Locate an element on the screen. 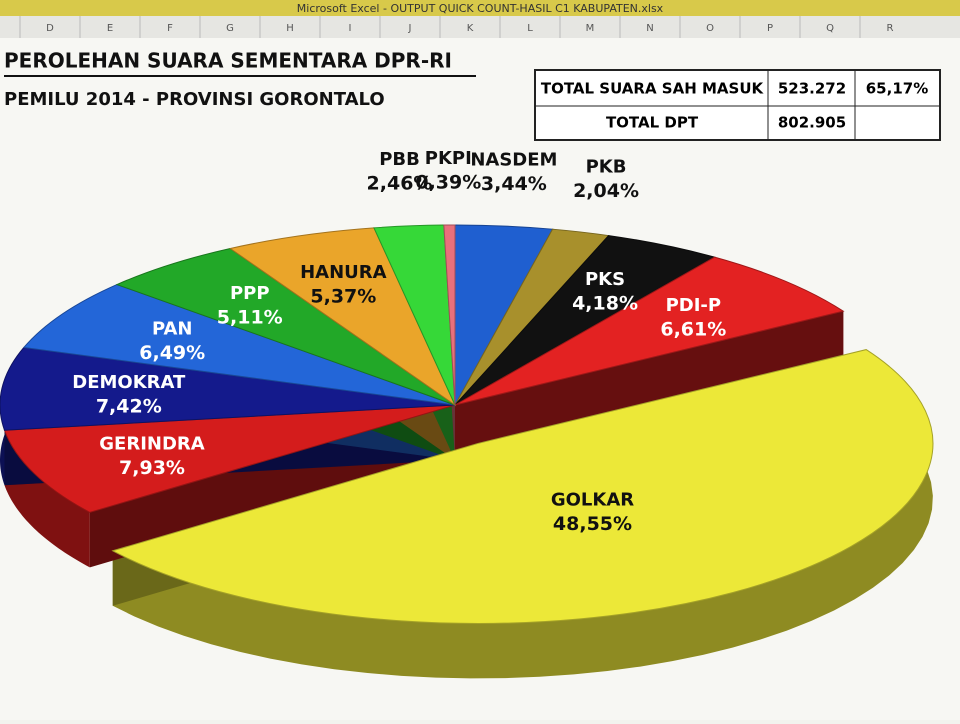  column-header: H is located at coordinates (290, 28).